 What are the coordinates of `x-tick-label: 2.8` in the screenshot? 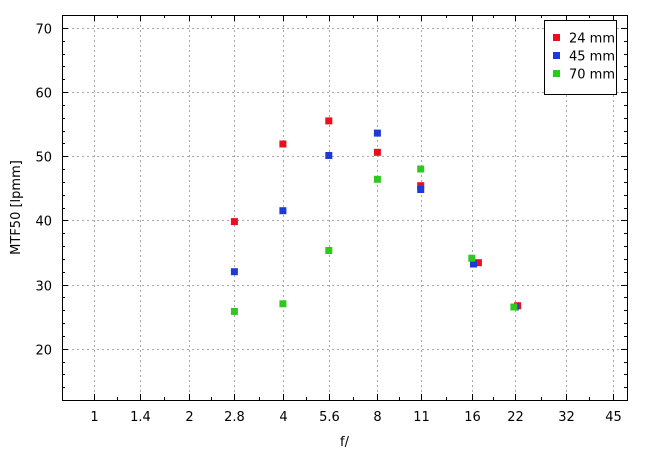 It's located at (234, 417).